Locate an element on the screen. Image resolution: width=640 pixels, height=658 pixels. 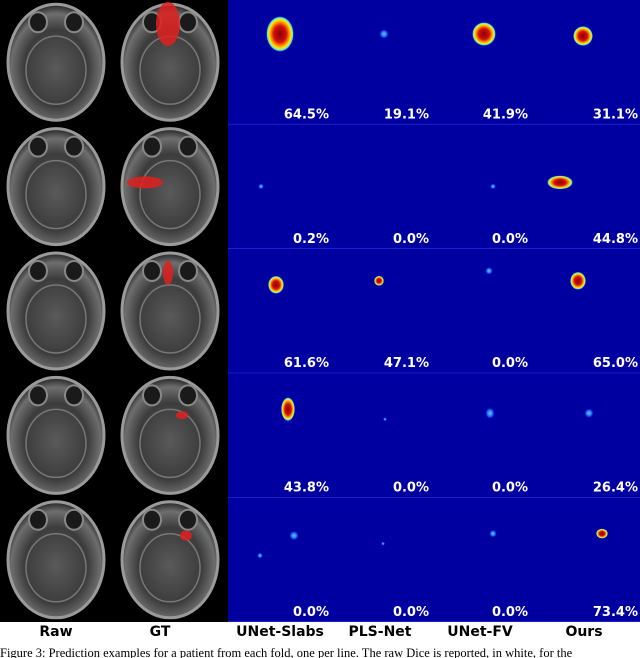
column-label-unet-fv: UNet-FV is located at coordinates (480, 632).